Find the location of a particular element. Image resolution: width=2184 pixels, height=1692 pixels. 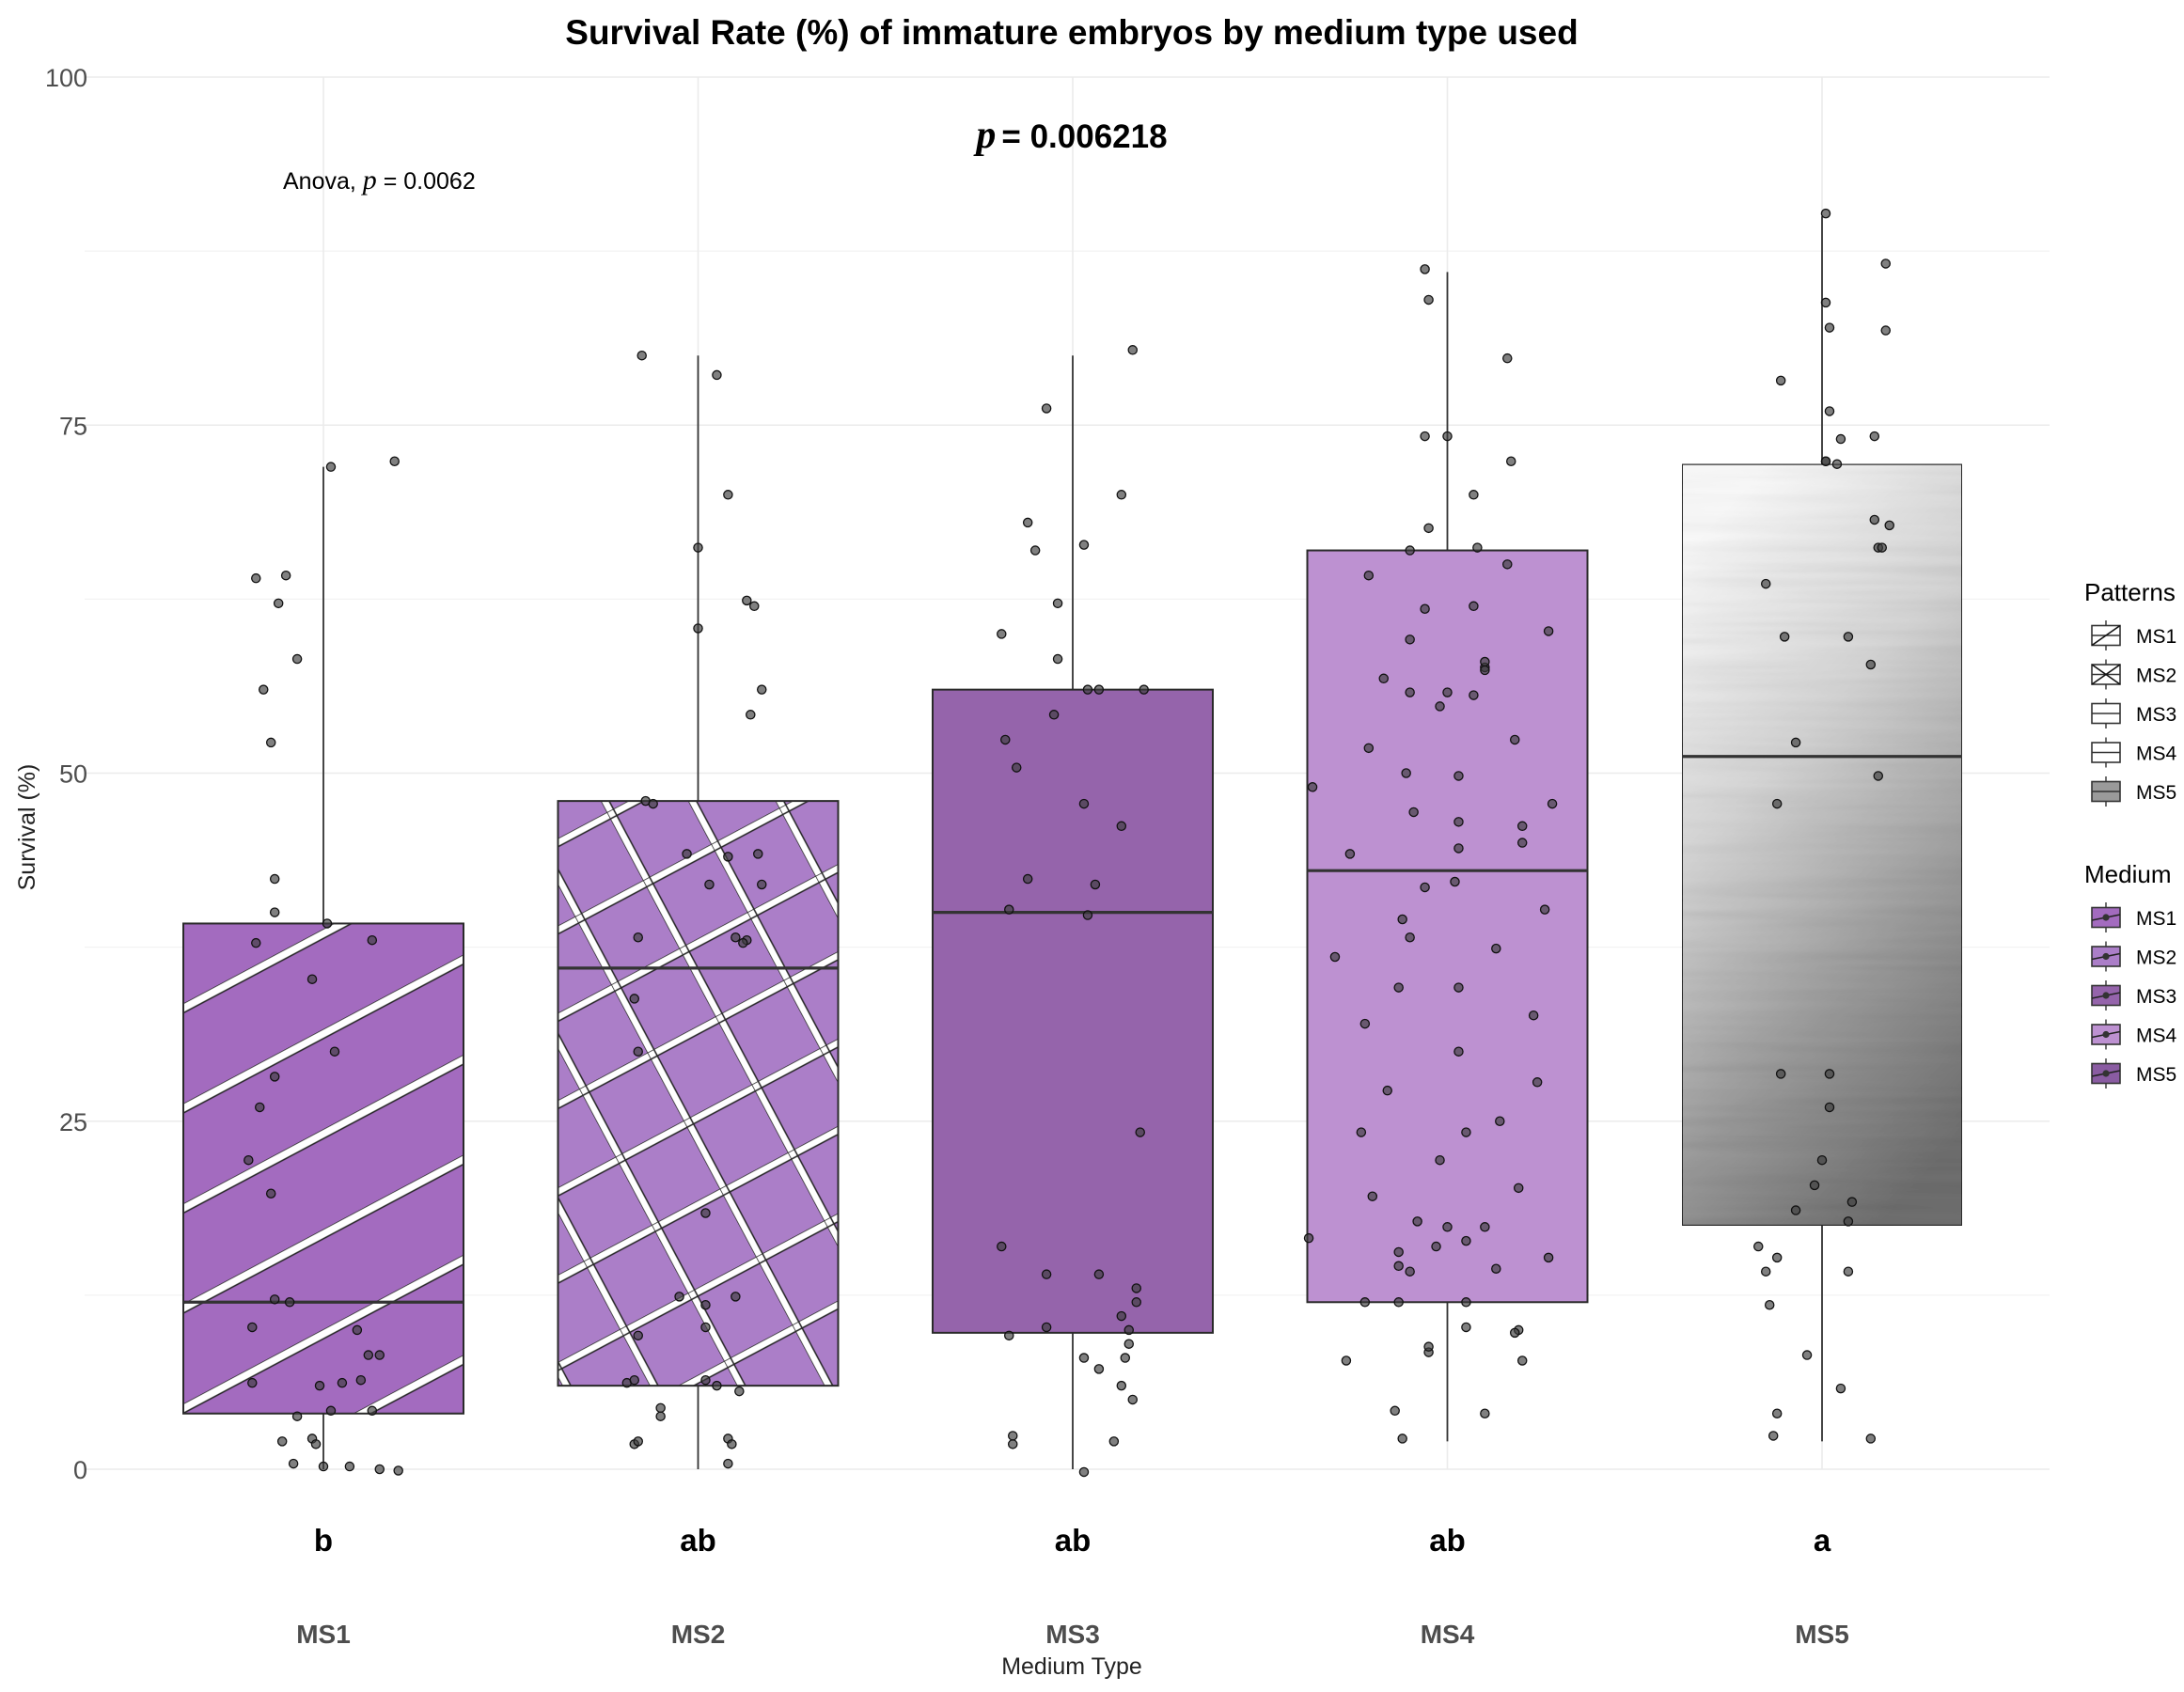

y-axis-title: Survival (%) is located at coordinates (27, 827).